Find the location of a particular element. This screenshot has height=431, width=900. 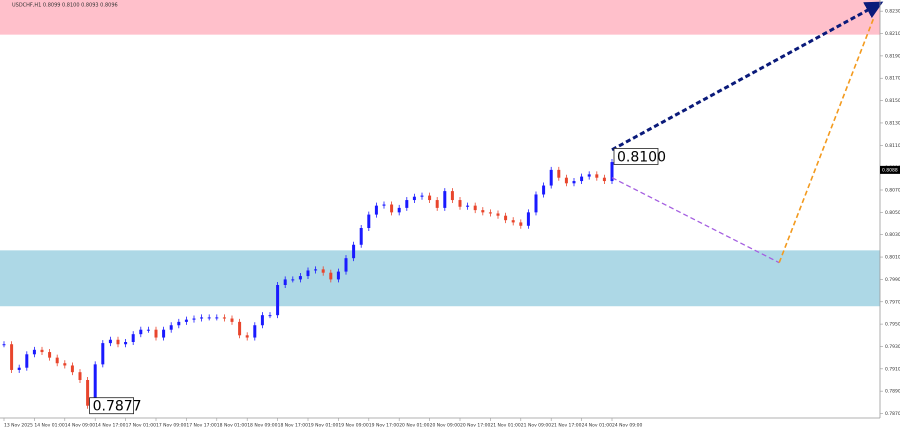

annotation: 0.8100 is located at coordinates (641, 157).